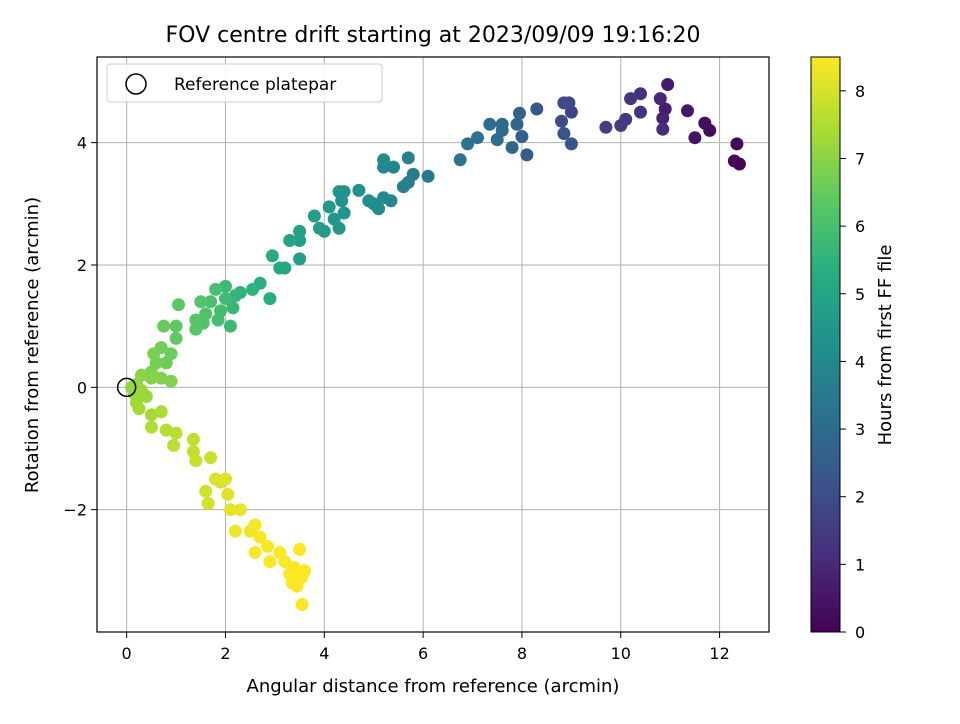  I want to click on x-tick-label: 6, so click(423, 653).